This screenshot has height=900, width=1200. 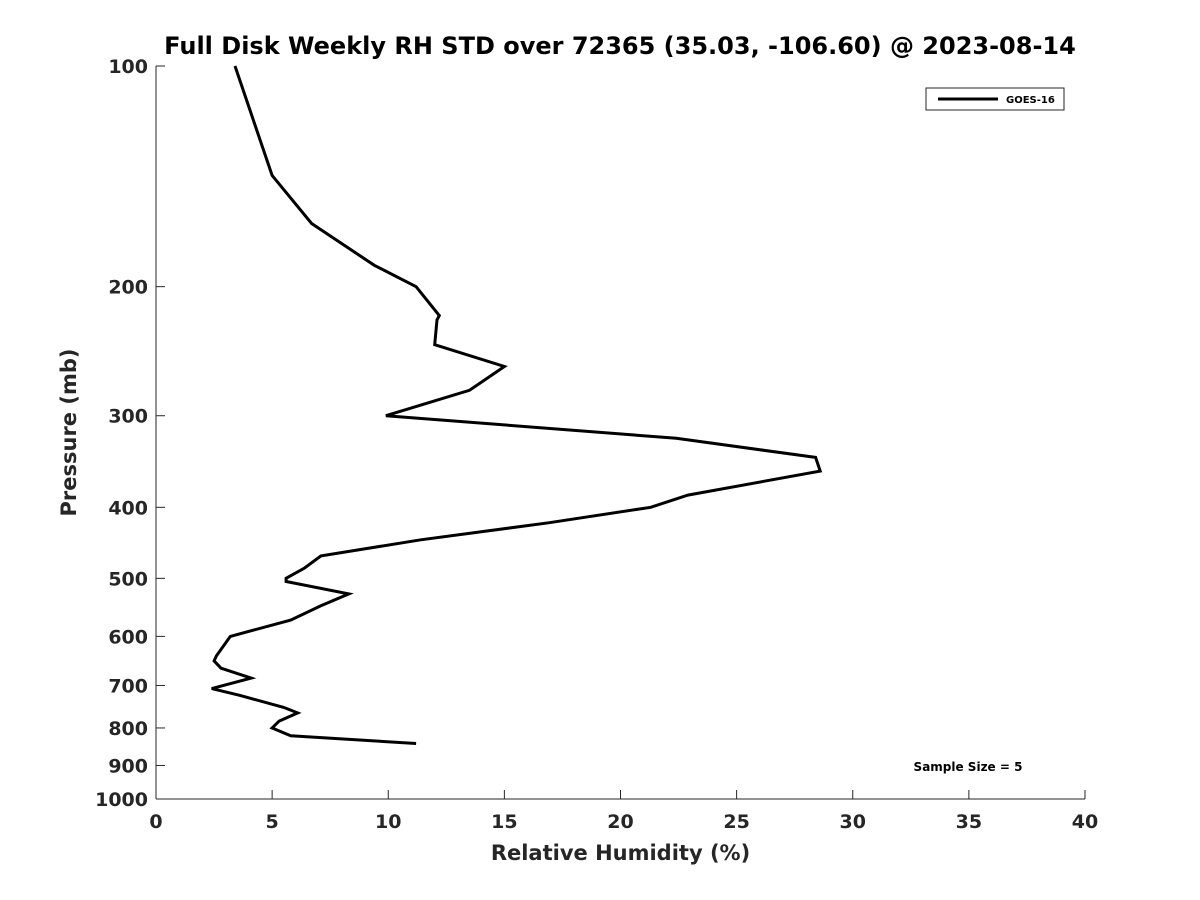 I want to click on y-tick-label: 800, so click(x=128, y=729).